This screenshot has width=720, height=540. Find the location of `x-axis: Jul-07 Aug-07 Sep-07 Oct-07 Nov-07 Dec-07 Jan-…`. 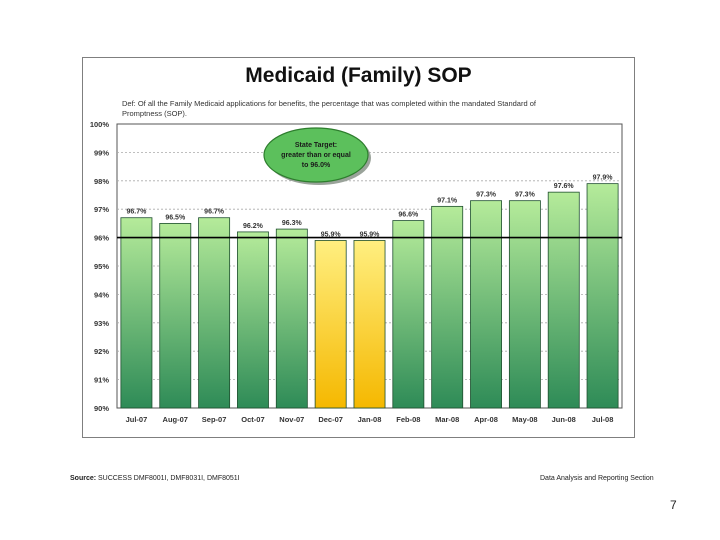

x-axis: Jul-07 Aug-07 Sep-07 Oct-07 Nov-07 Dec-07 Jan-… is located at coordinates (370, 419).